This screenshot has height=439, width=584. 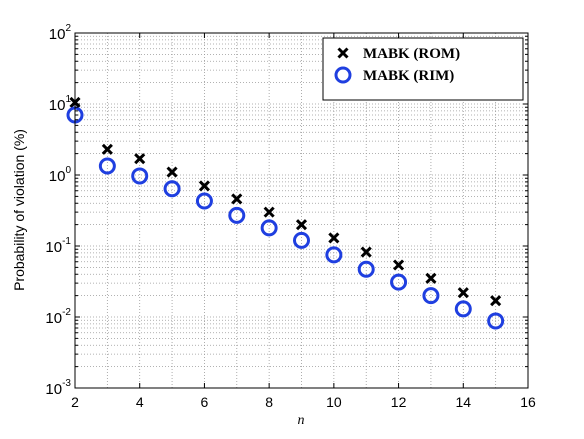 What do you see at coordinates (66, 241) in the screenshot?
I see `y-tick-exponent: -1` at bounding box center [66, 241].